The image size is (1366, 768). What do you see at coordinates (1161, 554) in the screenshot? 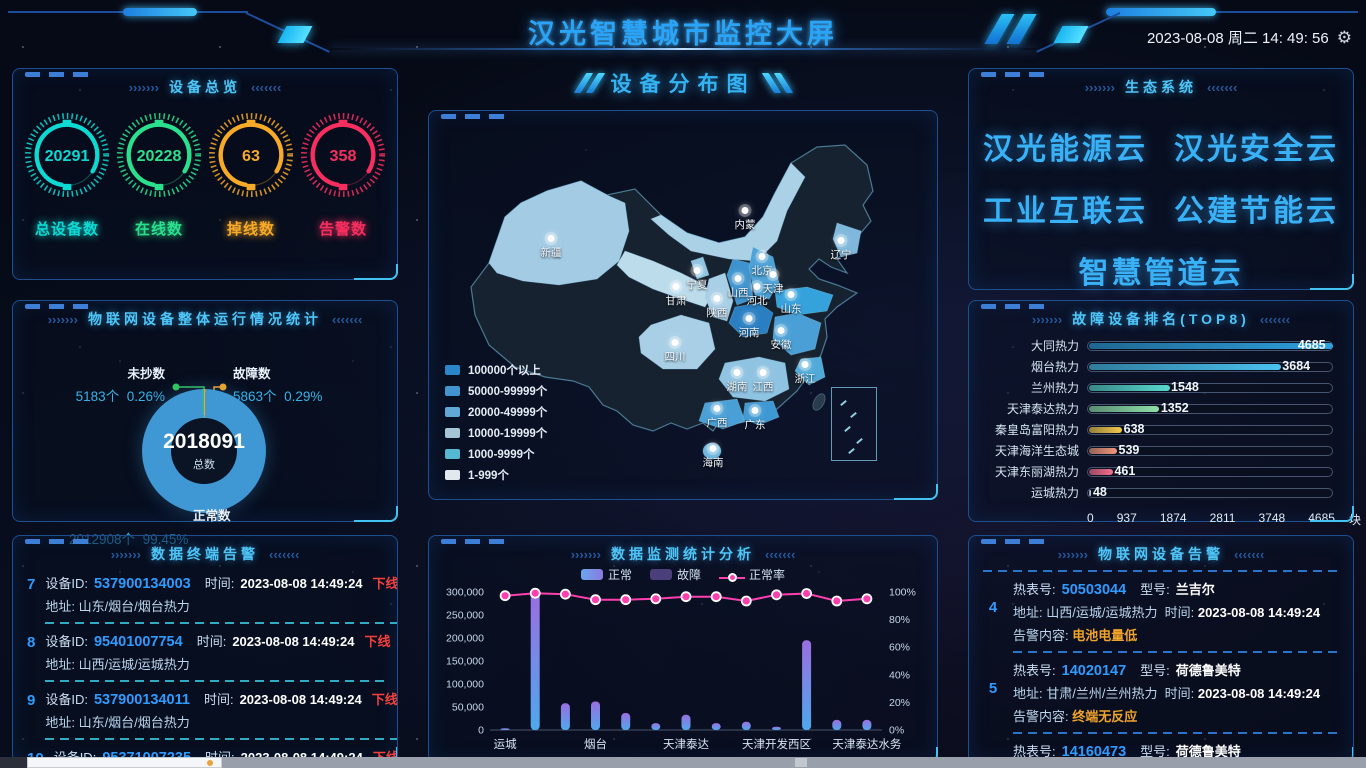
I see `panel-title: ››››››› 物联网设备告警 ‹‹‹‹‹‹‹` at bounding box center [1161, 554].